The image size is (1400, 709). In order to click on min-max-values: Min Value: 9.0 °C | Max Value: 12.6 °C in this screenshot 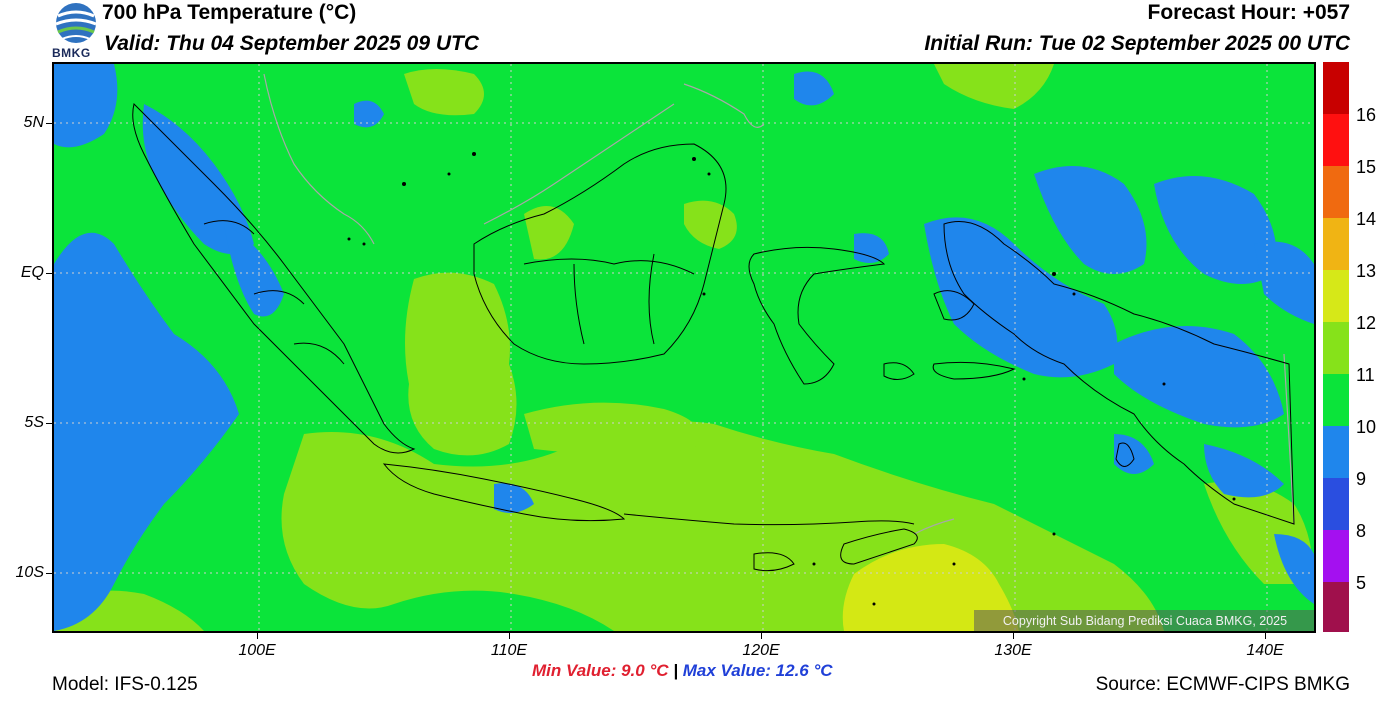, I will do `click(682, 671)`.